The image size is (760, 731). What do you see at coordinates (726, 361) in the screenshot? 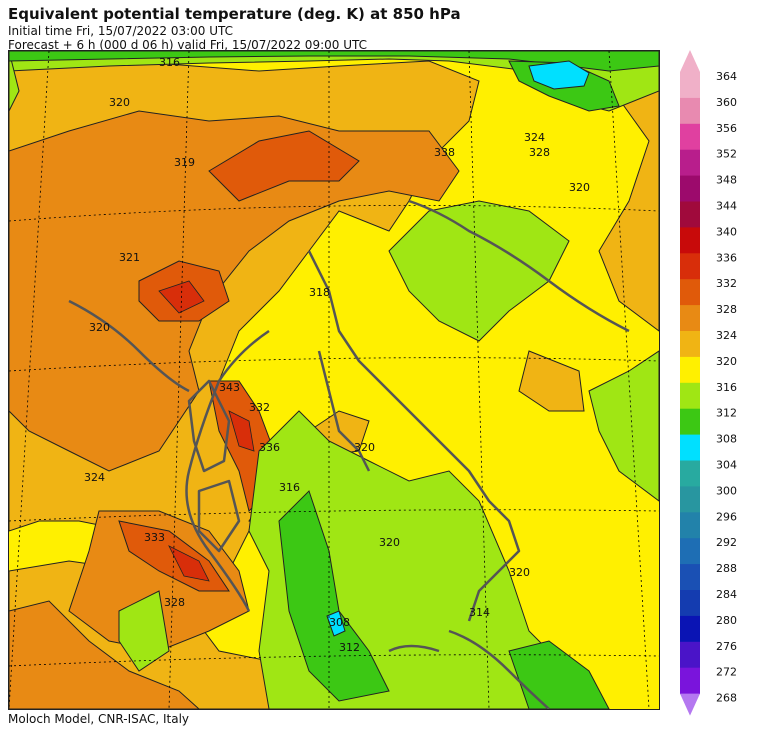
I see `colorbar-tick-label: 320` at bounding box center [726, 361].